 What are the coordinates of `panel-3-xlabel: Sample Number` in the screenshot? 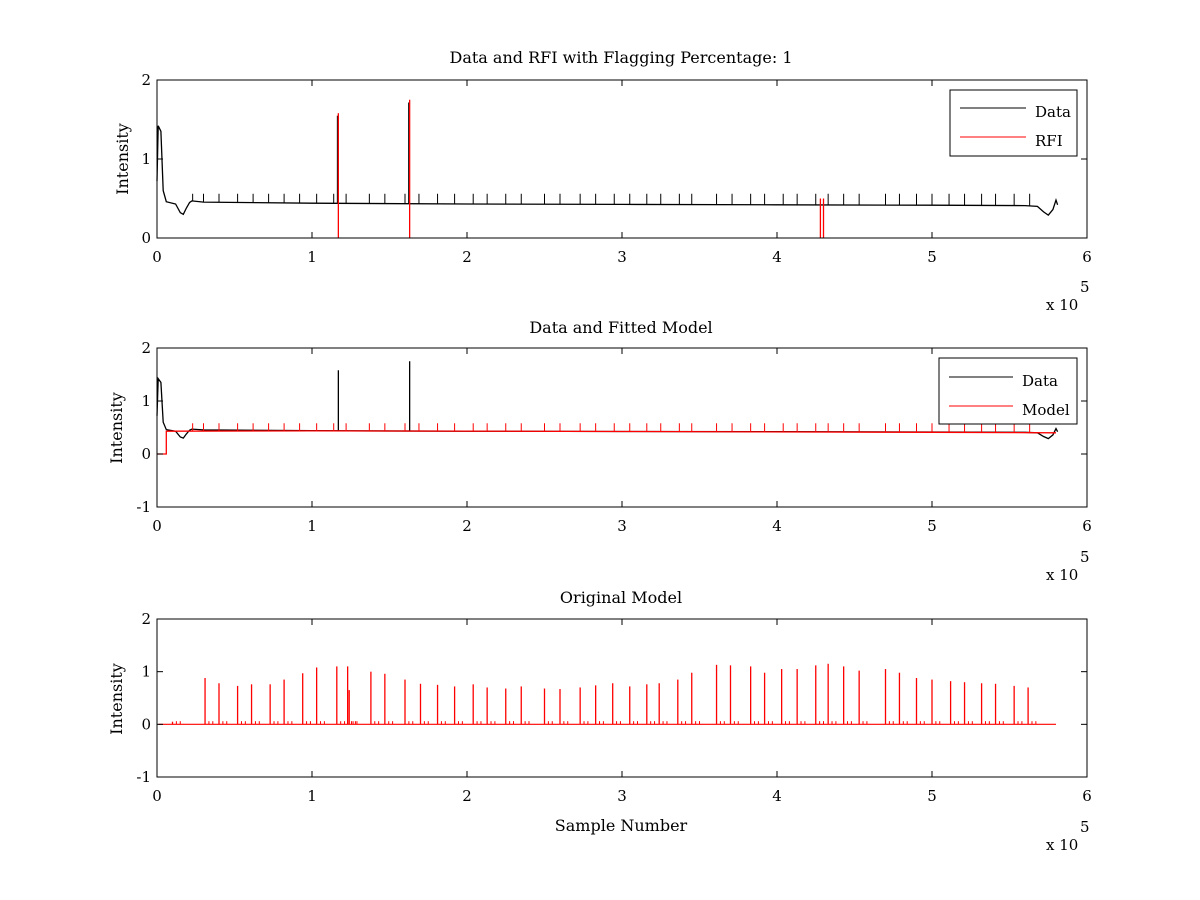 It's located at (621, 825).